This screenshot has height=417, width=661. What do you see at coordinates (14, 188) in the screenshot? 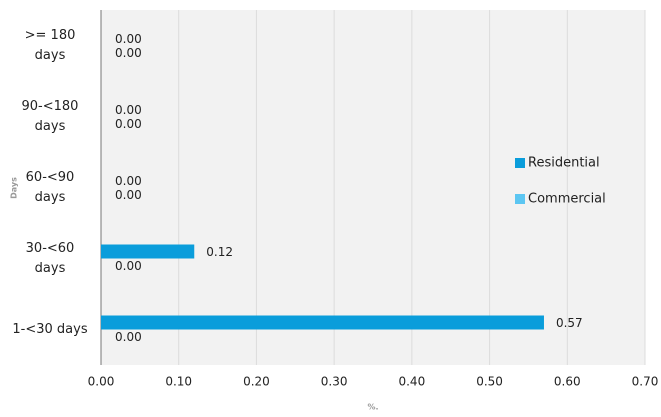
I see `y-axis-label: Days` at bounding box center [14, 188].